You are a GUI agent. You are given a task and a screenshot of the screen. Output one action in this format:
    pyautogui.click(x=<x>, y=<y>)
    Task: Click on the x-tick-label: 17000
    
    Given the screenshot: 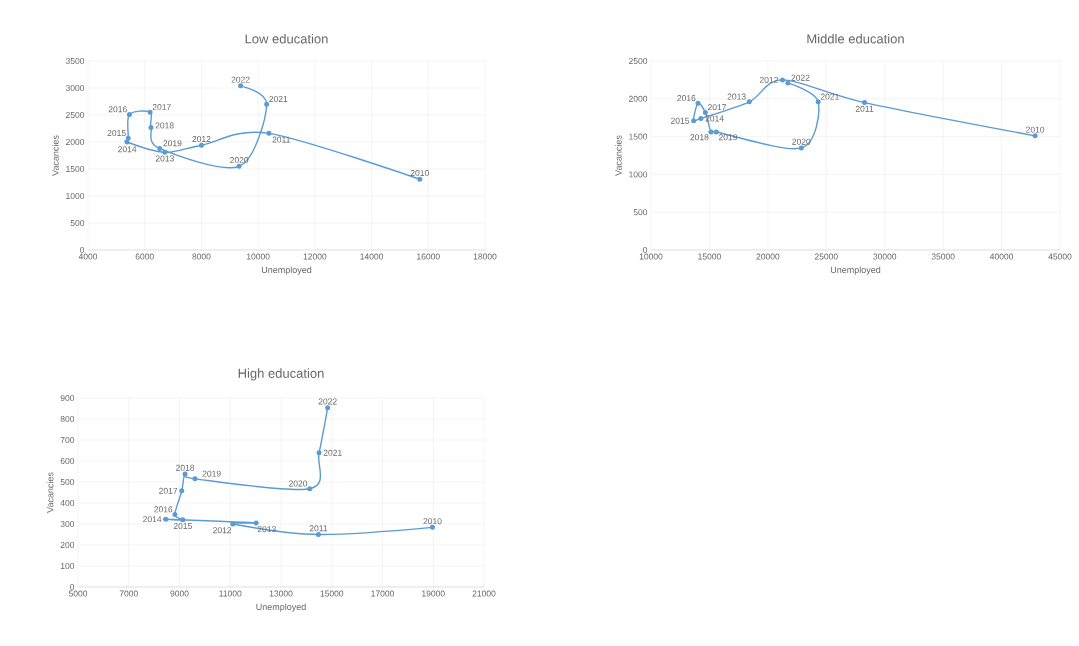 What is the action you would take?
    pyautogui.click(x=382, y=593)
    